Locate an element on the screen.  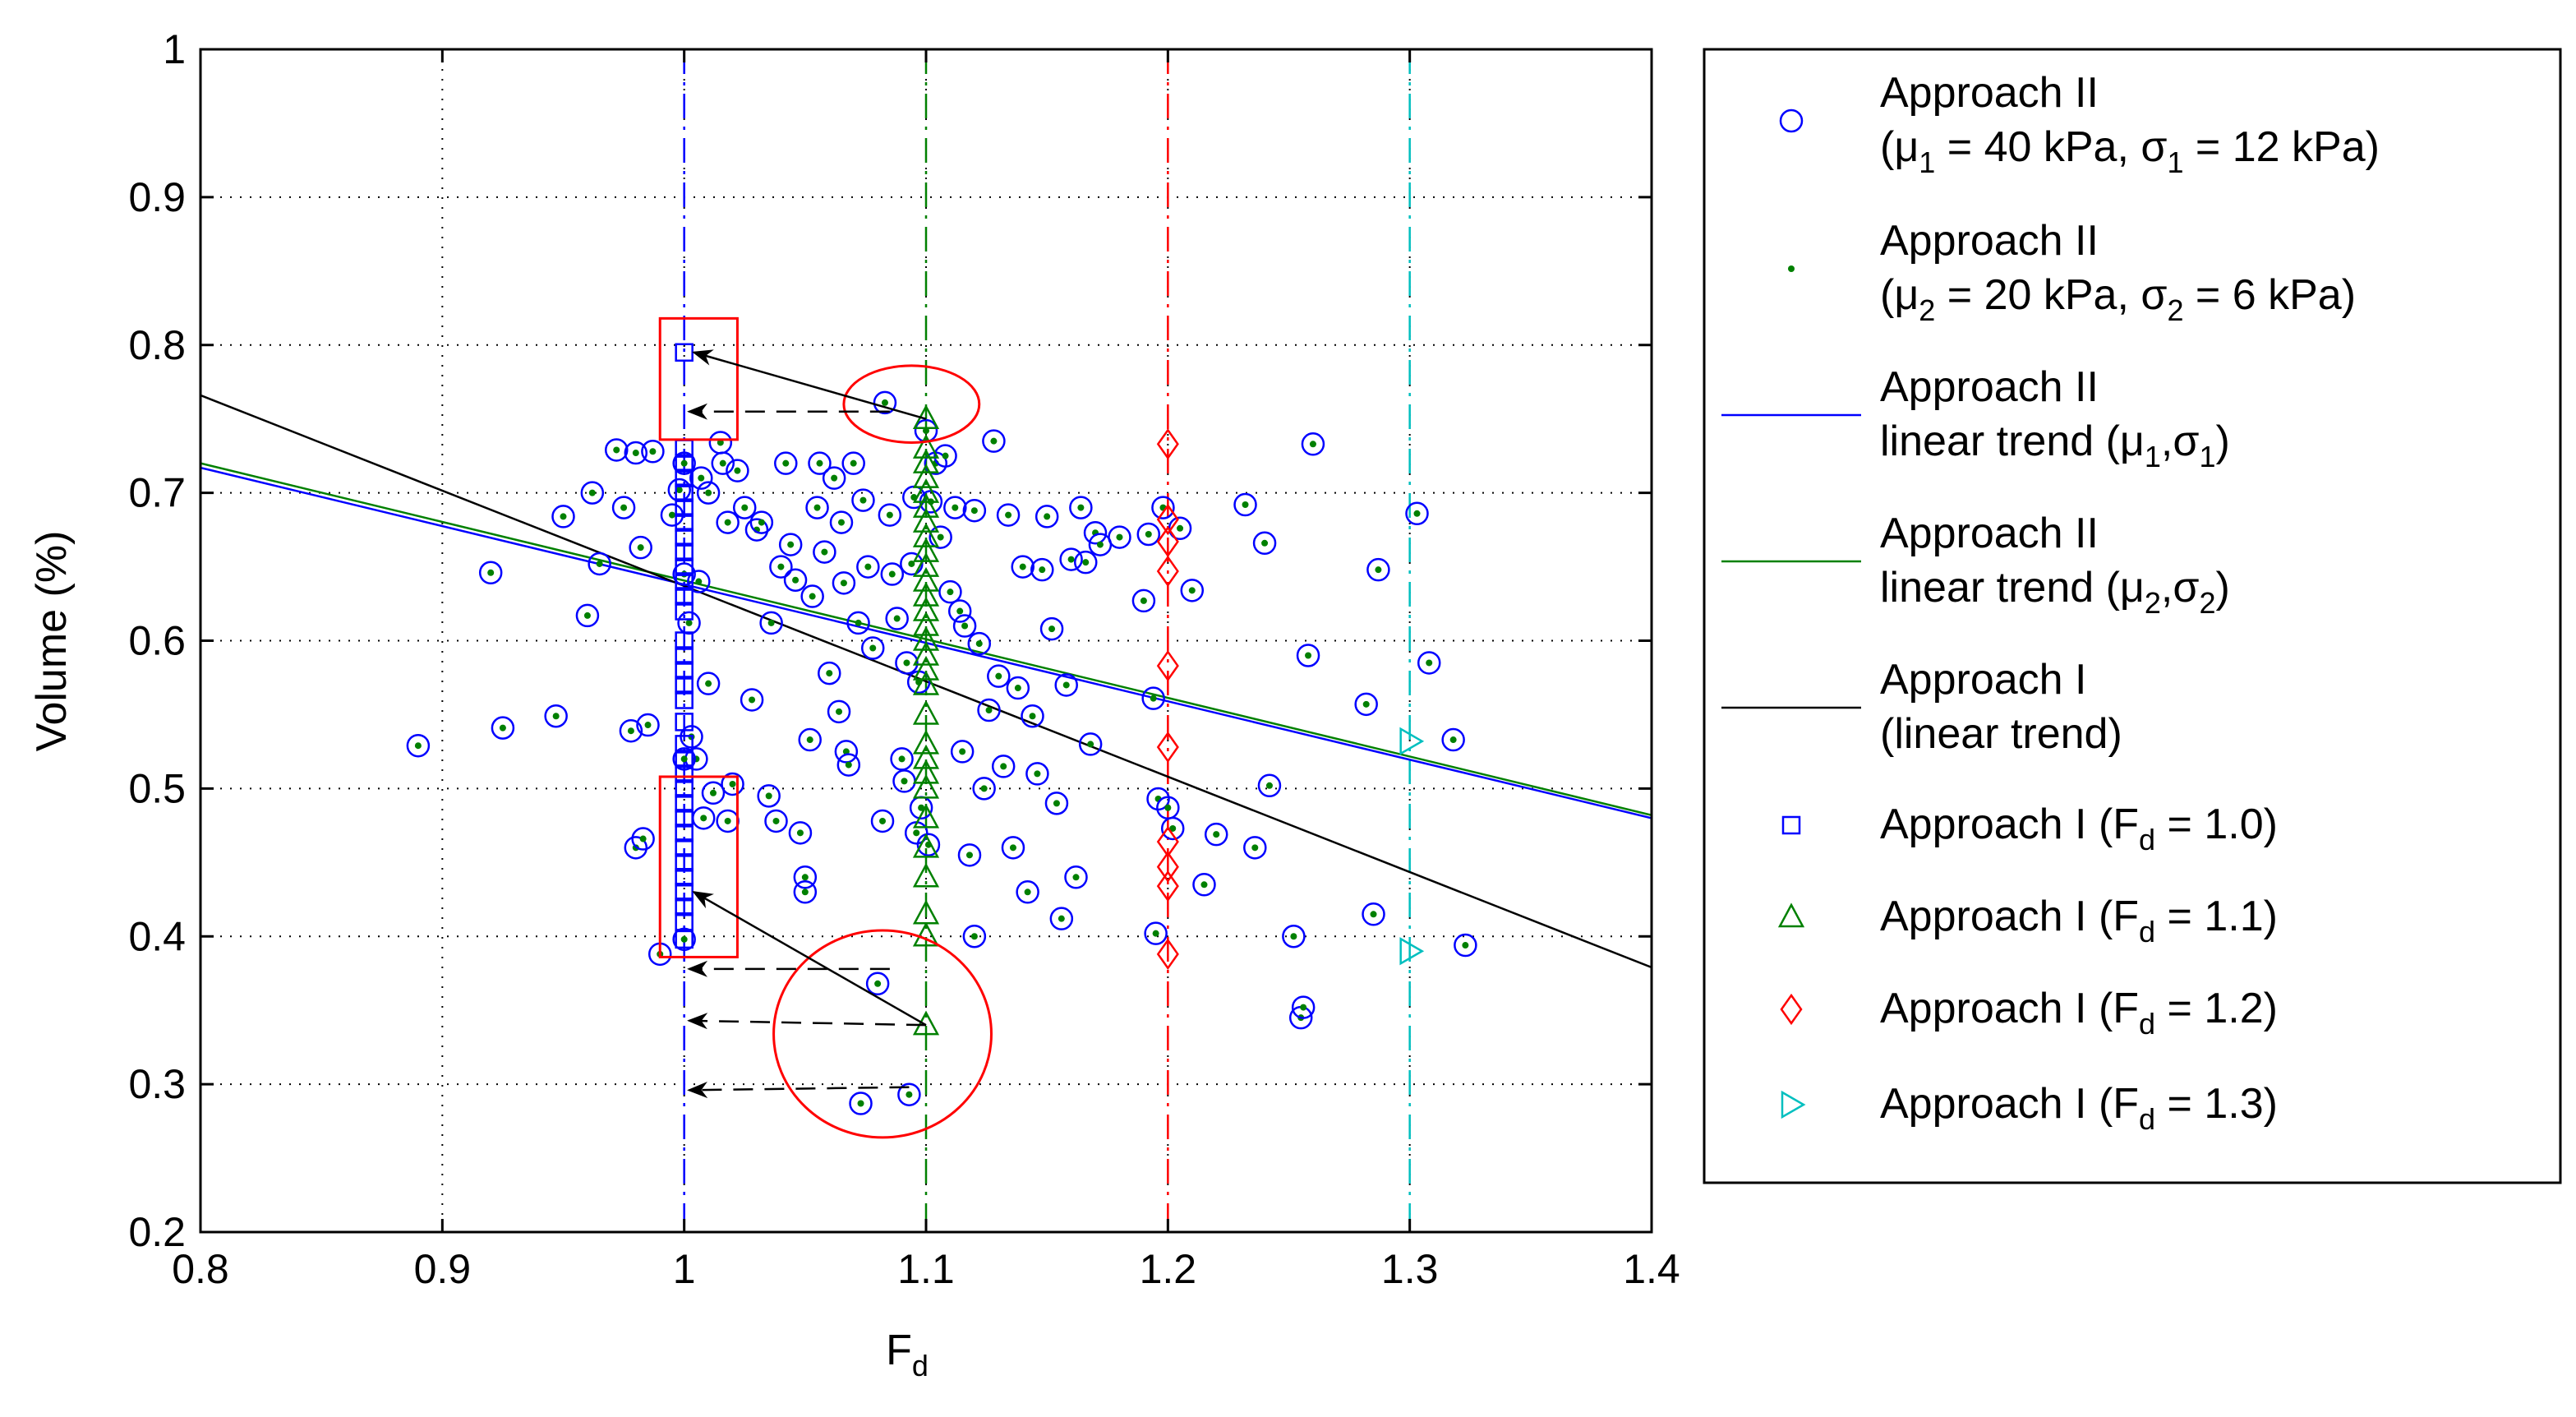
legend-label-text: (μ is located at coordinates (1899, 147).